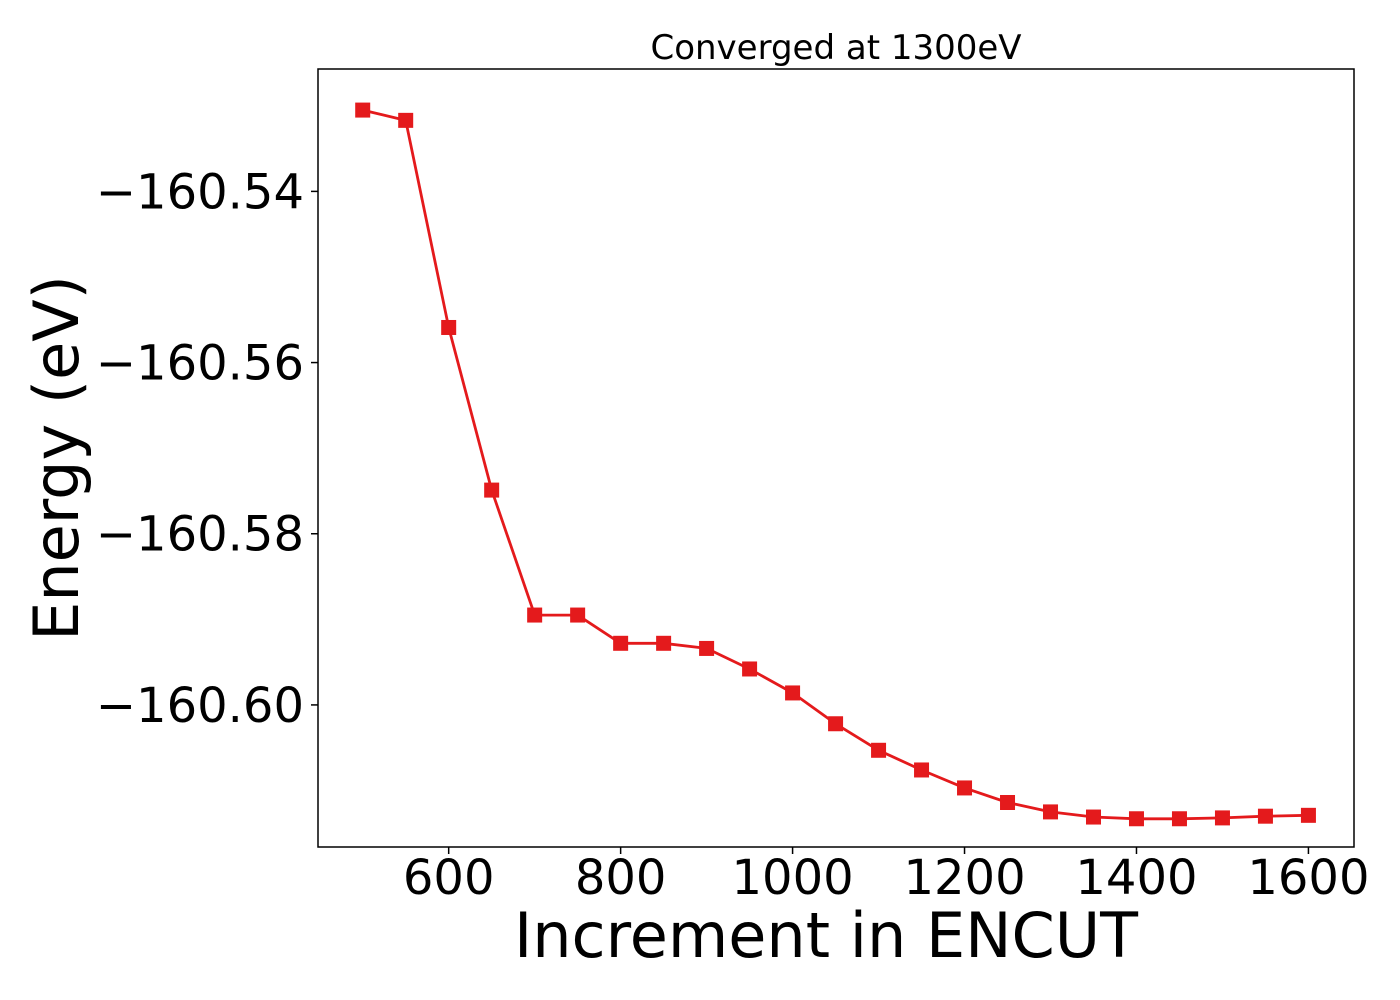  I want to click on y-tick-label: −160.54, so click(200, 192).